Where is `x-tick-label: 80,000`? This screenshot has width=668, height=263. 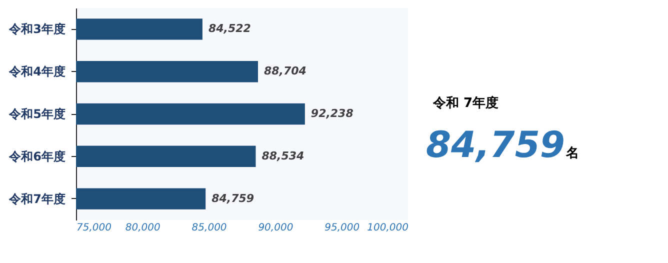 x-tick-label: 80,000 is located at coordinates (142, 228).